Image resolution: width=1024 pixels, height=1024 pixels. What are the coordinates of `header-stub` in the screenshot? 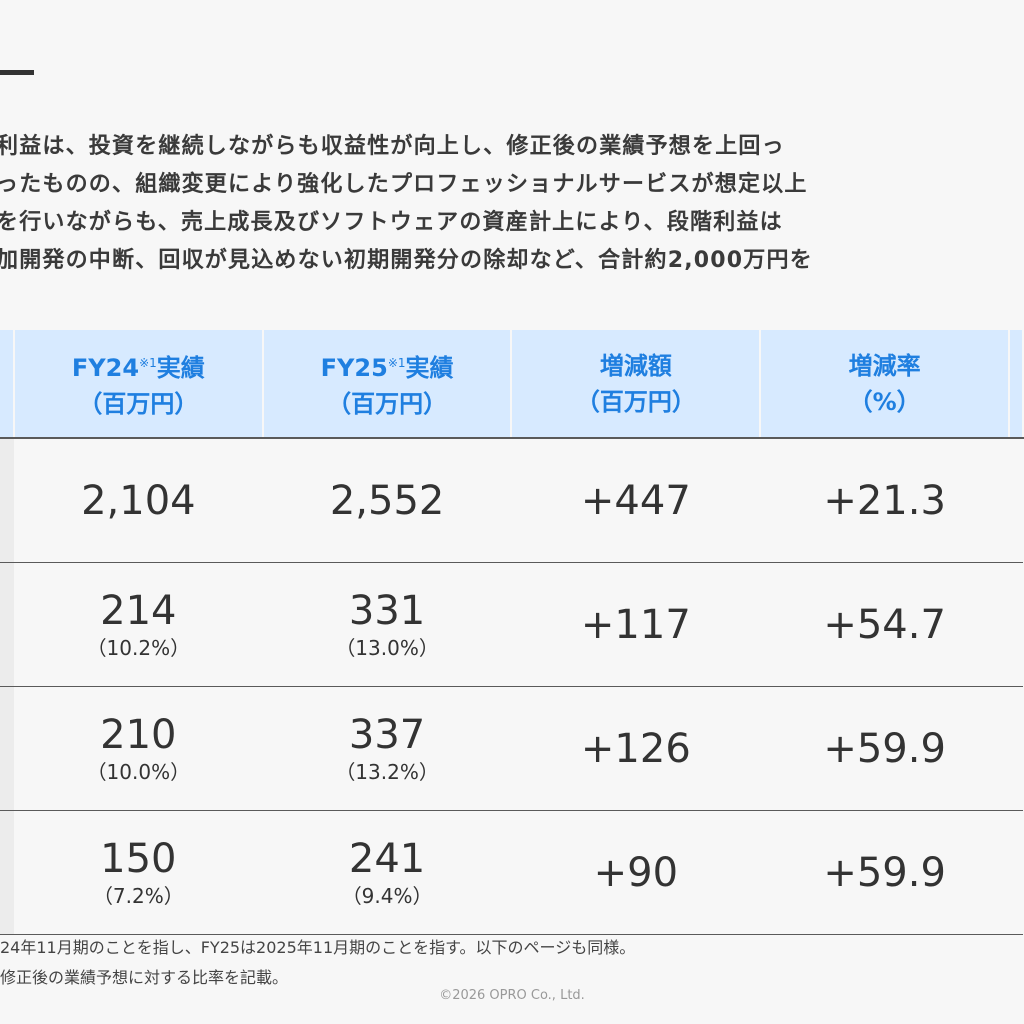 It's located at (7, 384).